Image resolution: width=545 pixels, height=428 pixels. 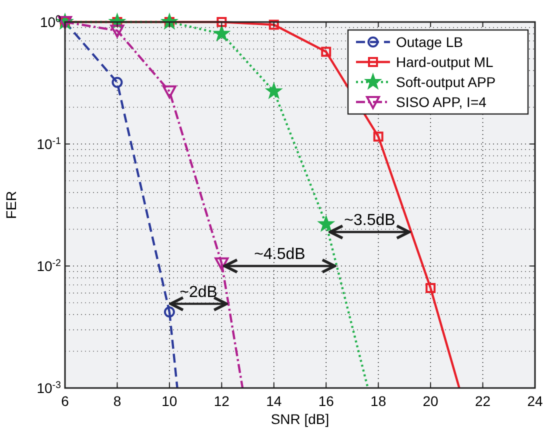 I want to click on x-tick-label: 12, so click(x=222, y=401).